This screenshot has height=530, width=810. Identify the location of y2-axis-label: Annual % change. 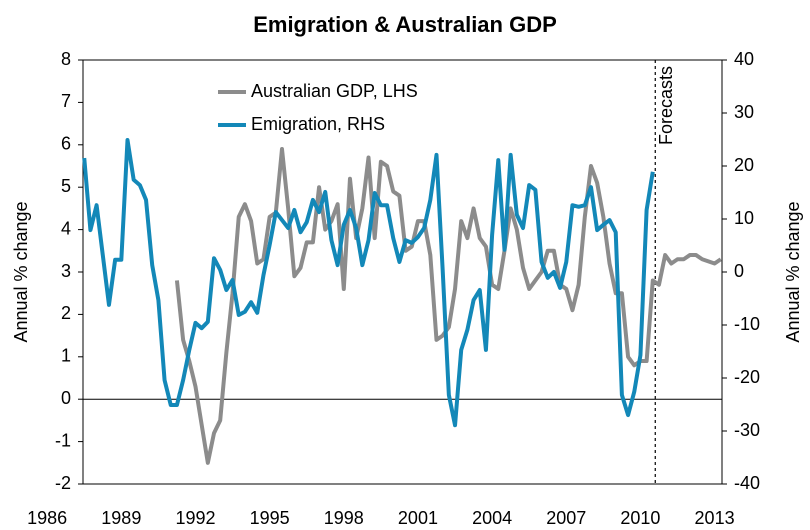
(793, 271).